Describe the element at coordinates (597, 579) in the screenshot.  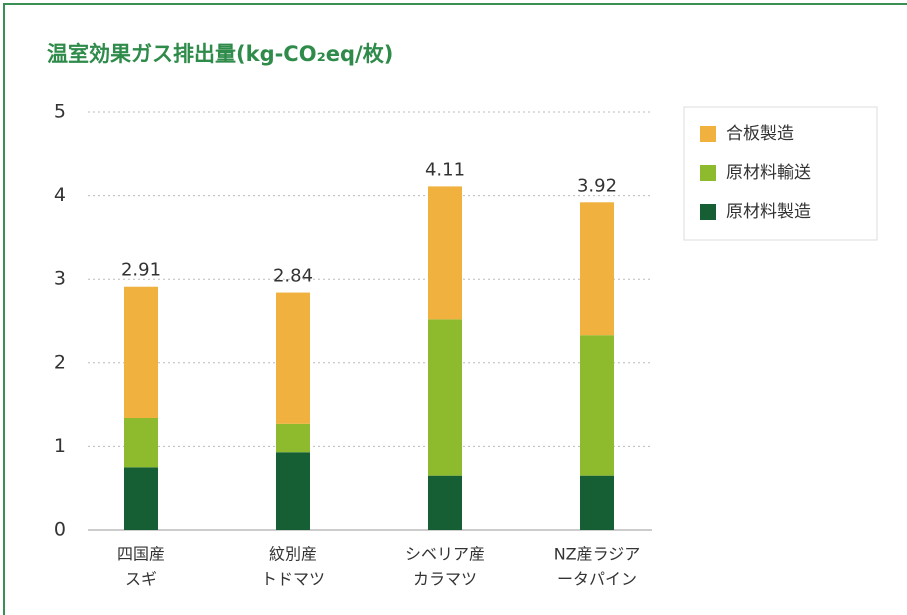
I see `x-tick-label: ータパイン` at that location.